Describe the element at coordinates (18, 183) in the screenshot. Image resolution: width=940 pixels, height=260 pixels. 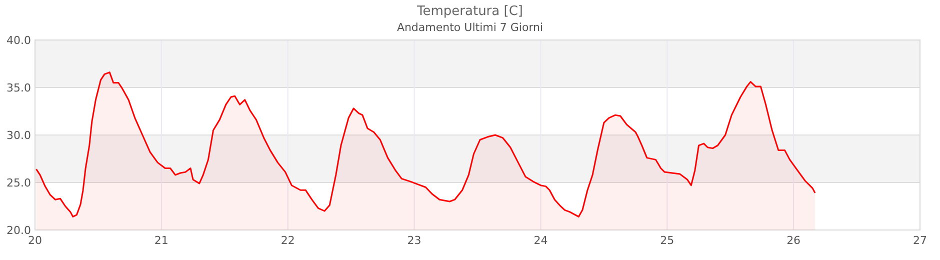
I see `y-tick-label: 25.0` at that location.